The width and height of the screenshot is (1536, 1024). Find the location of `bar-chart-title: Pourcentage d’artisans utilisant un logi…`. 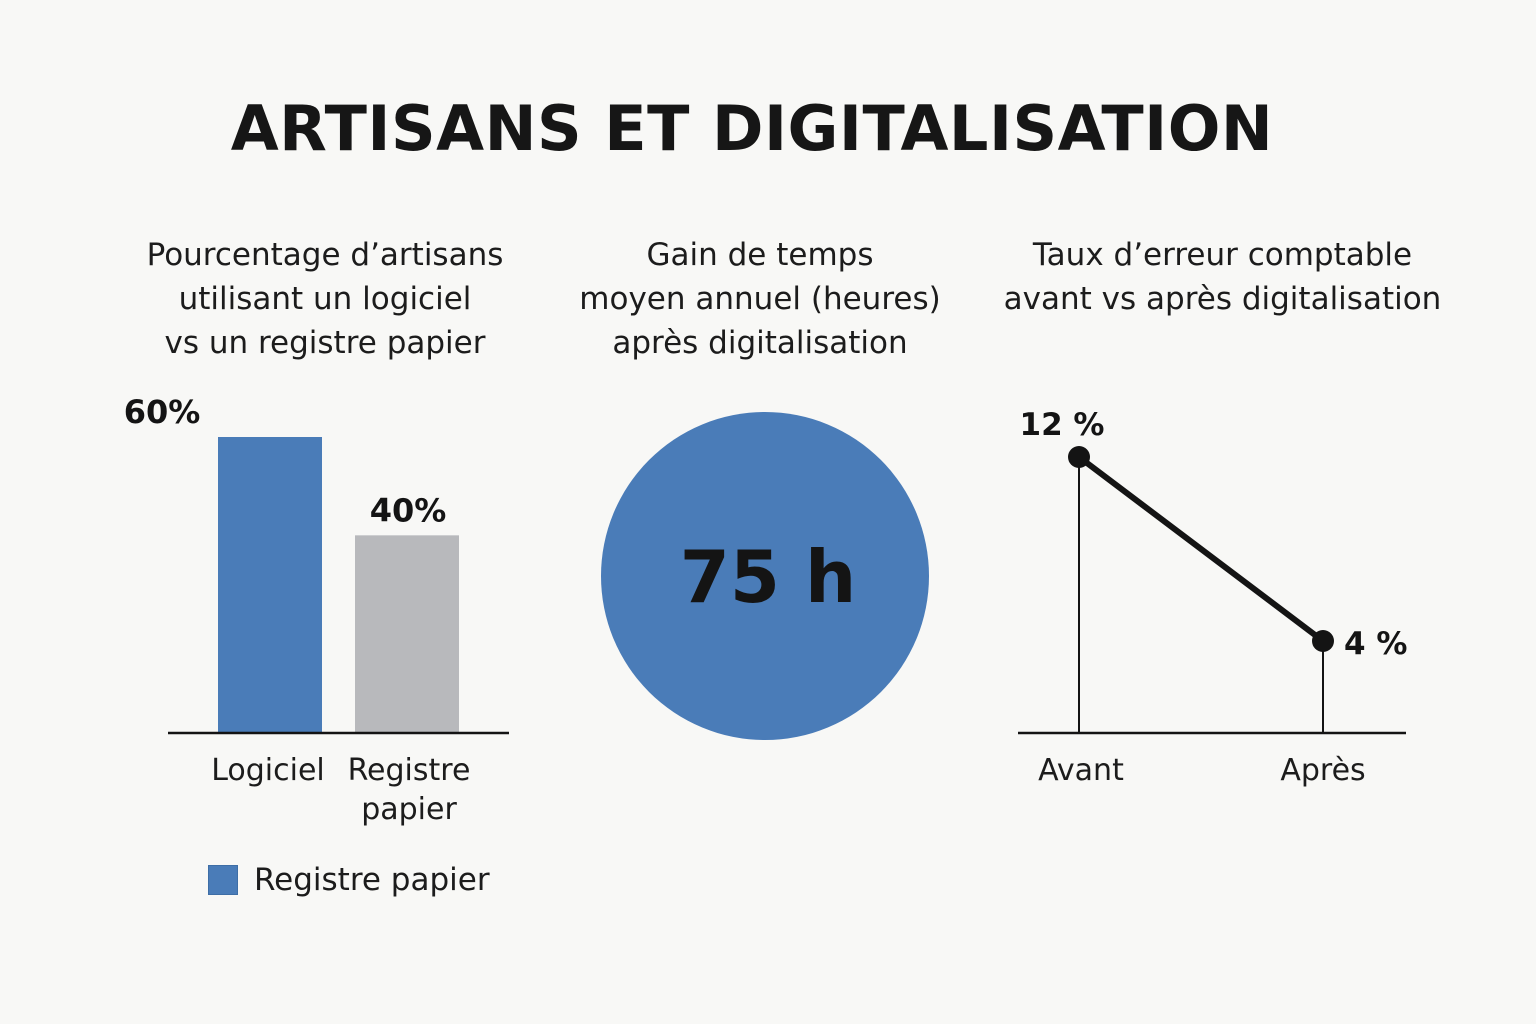

bar-chart-title: Pourcentage d’artisans utilisant un logi… is located at coordinates (325, 299).